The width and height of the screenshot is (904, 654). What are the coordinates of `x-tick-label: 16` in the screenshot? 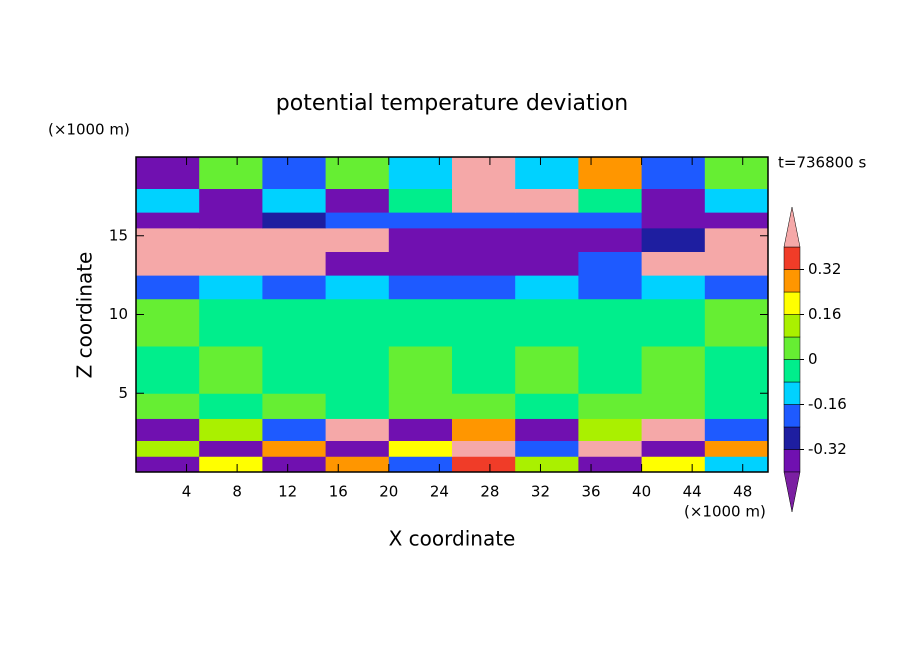 It's located at (338, 492).